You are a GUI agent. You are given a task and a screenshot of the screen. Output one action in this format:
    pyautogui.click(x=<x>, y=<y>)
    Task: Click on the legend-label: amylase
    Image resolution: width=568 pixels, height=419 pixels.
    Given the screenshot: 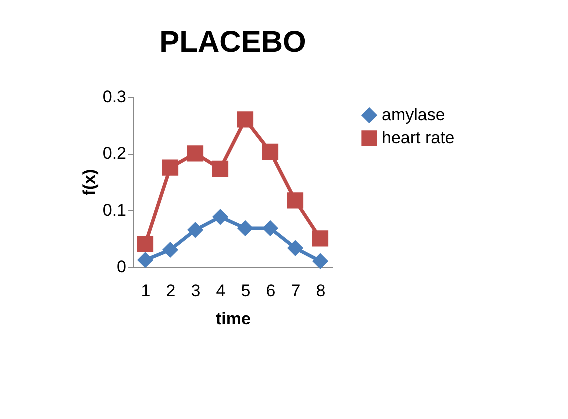 What is the action you would take?
    pyautogui.click(x=414, y=115)
    